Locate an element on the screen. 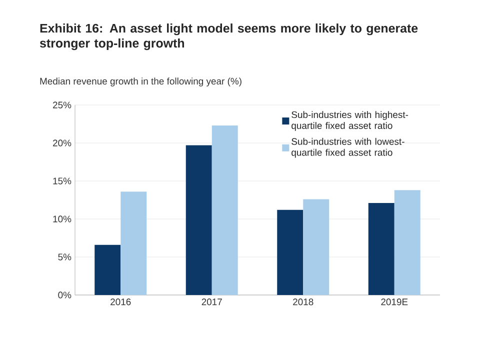  x-tick-label: 2019E is located at coordinates (394, 302).